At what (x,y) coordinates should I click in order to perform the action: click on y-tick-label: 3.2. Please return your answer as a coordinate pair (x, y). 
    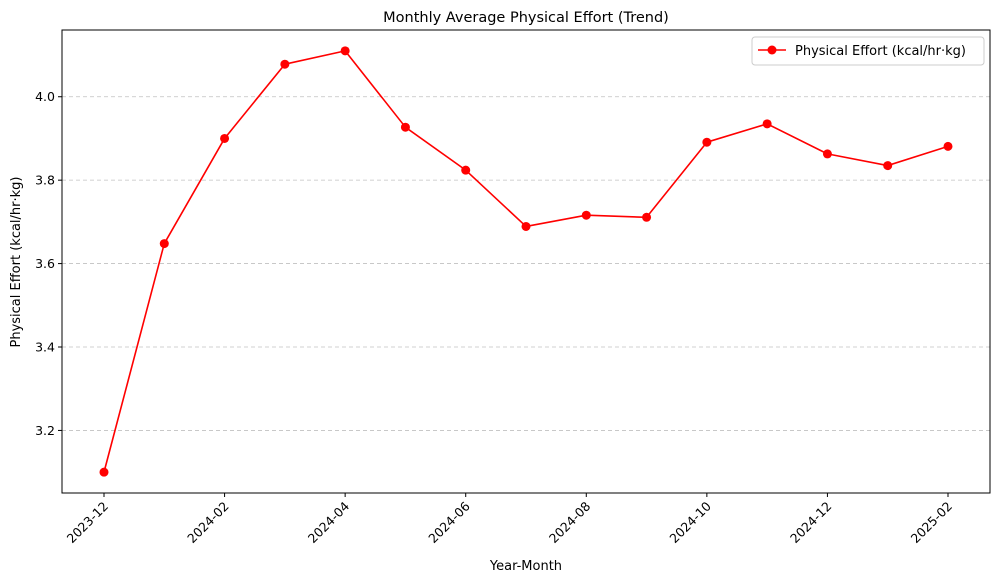
    Looking at the image, I should click on (45, 430).